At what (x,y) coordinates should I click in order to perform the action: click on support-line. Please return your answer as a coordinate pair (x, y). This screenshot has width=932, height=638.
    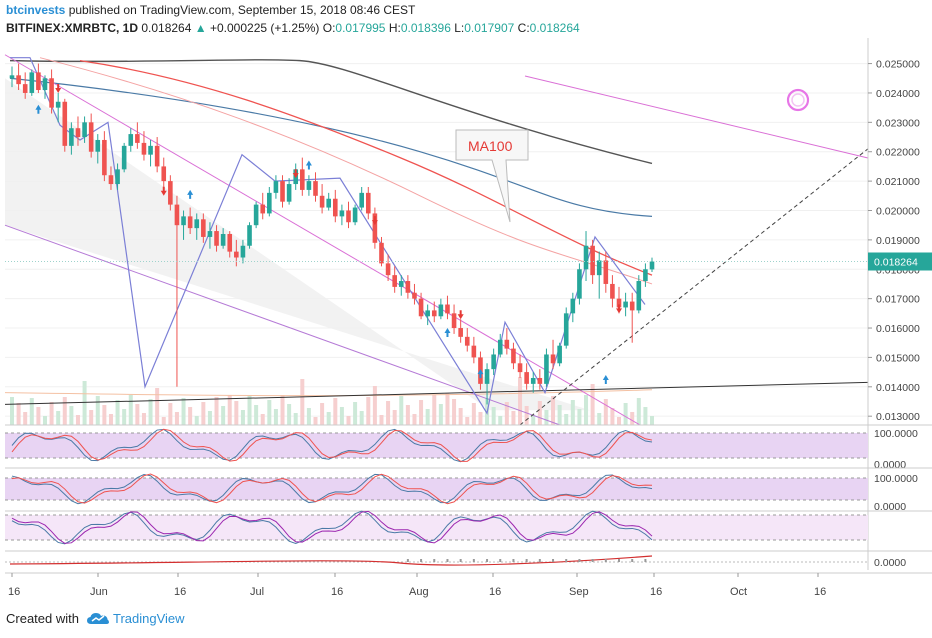
    Looking at the image, I should click on (436, 393).